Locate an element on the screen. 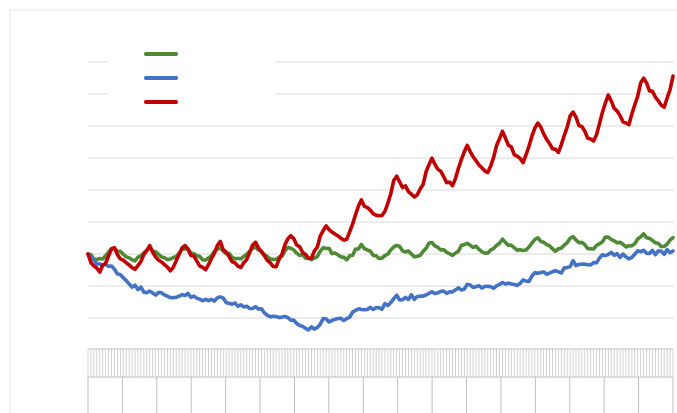 This screenshot has width=677, height=413. legend-box is located at coordinates (191, 76).